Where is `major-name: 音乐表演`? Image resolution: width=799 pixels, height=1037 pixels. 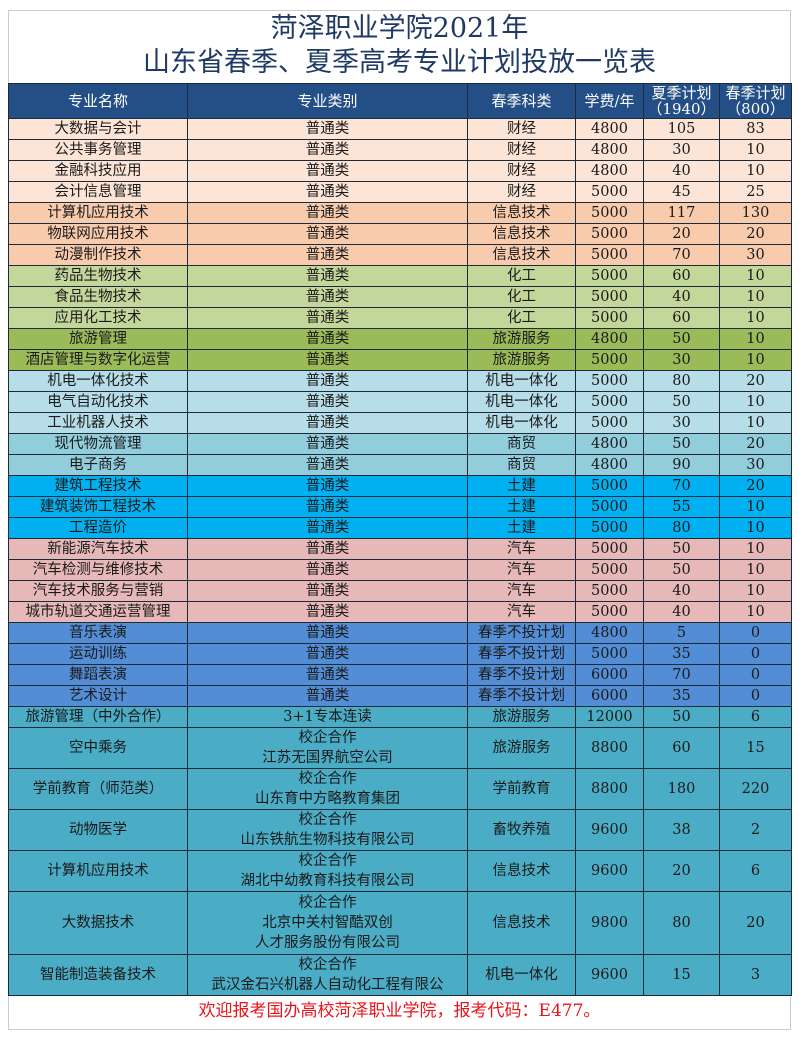 major-name: 音乐表演 is located at coordinates (98, 633).